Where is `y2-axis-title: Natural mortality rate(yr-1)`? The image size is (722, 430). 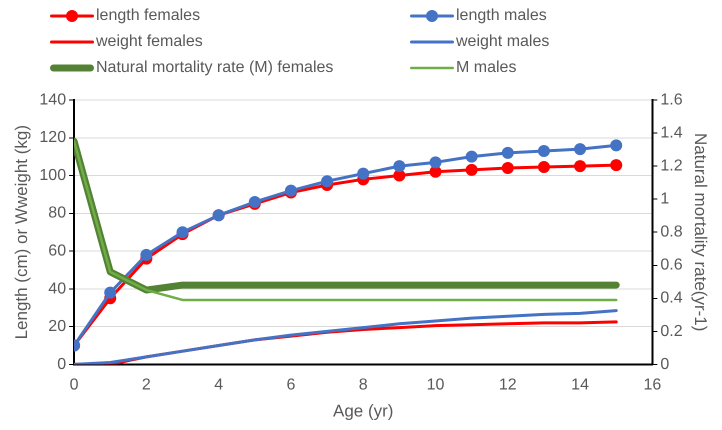 y2-axis-title: Natural mortality rate(yr-1) is located at coordinates (700, 232).